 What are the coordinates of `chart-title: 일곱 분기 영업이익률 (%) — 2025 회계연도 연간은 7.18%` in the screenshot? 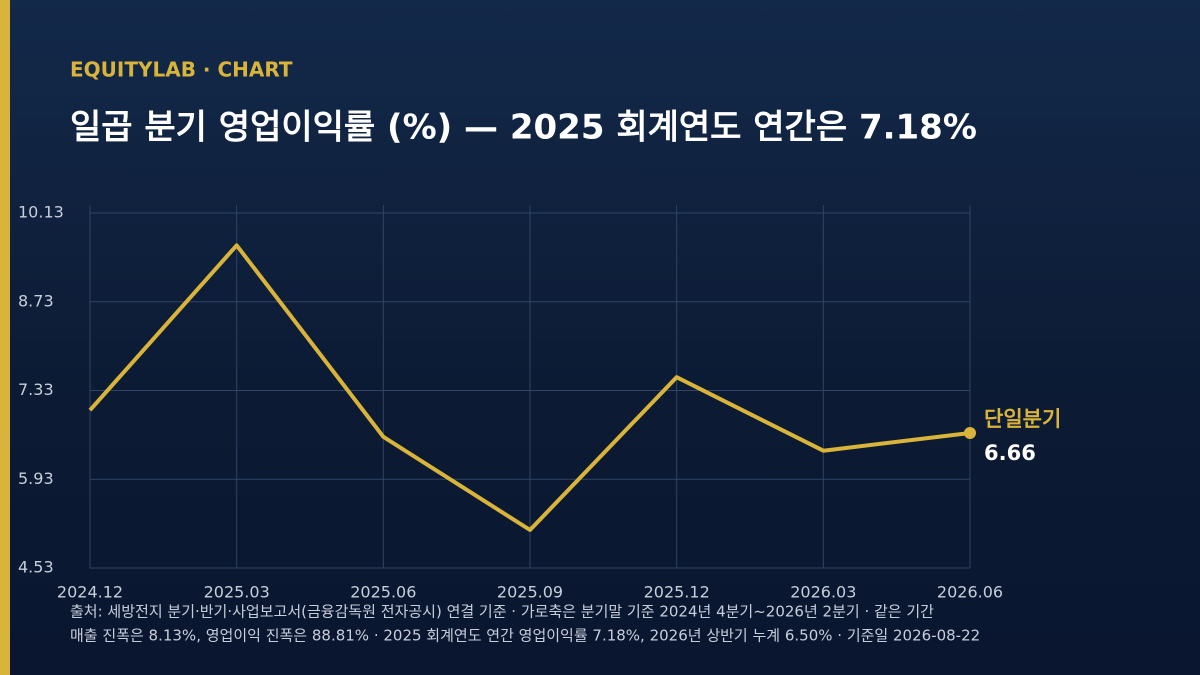 It's located at (523, 128).